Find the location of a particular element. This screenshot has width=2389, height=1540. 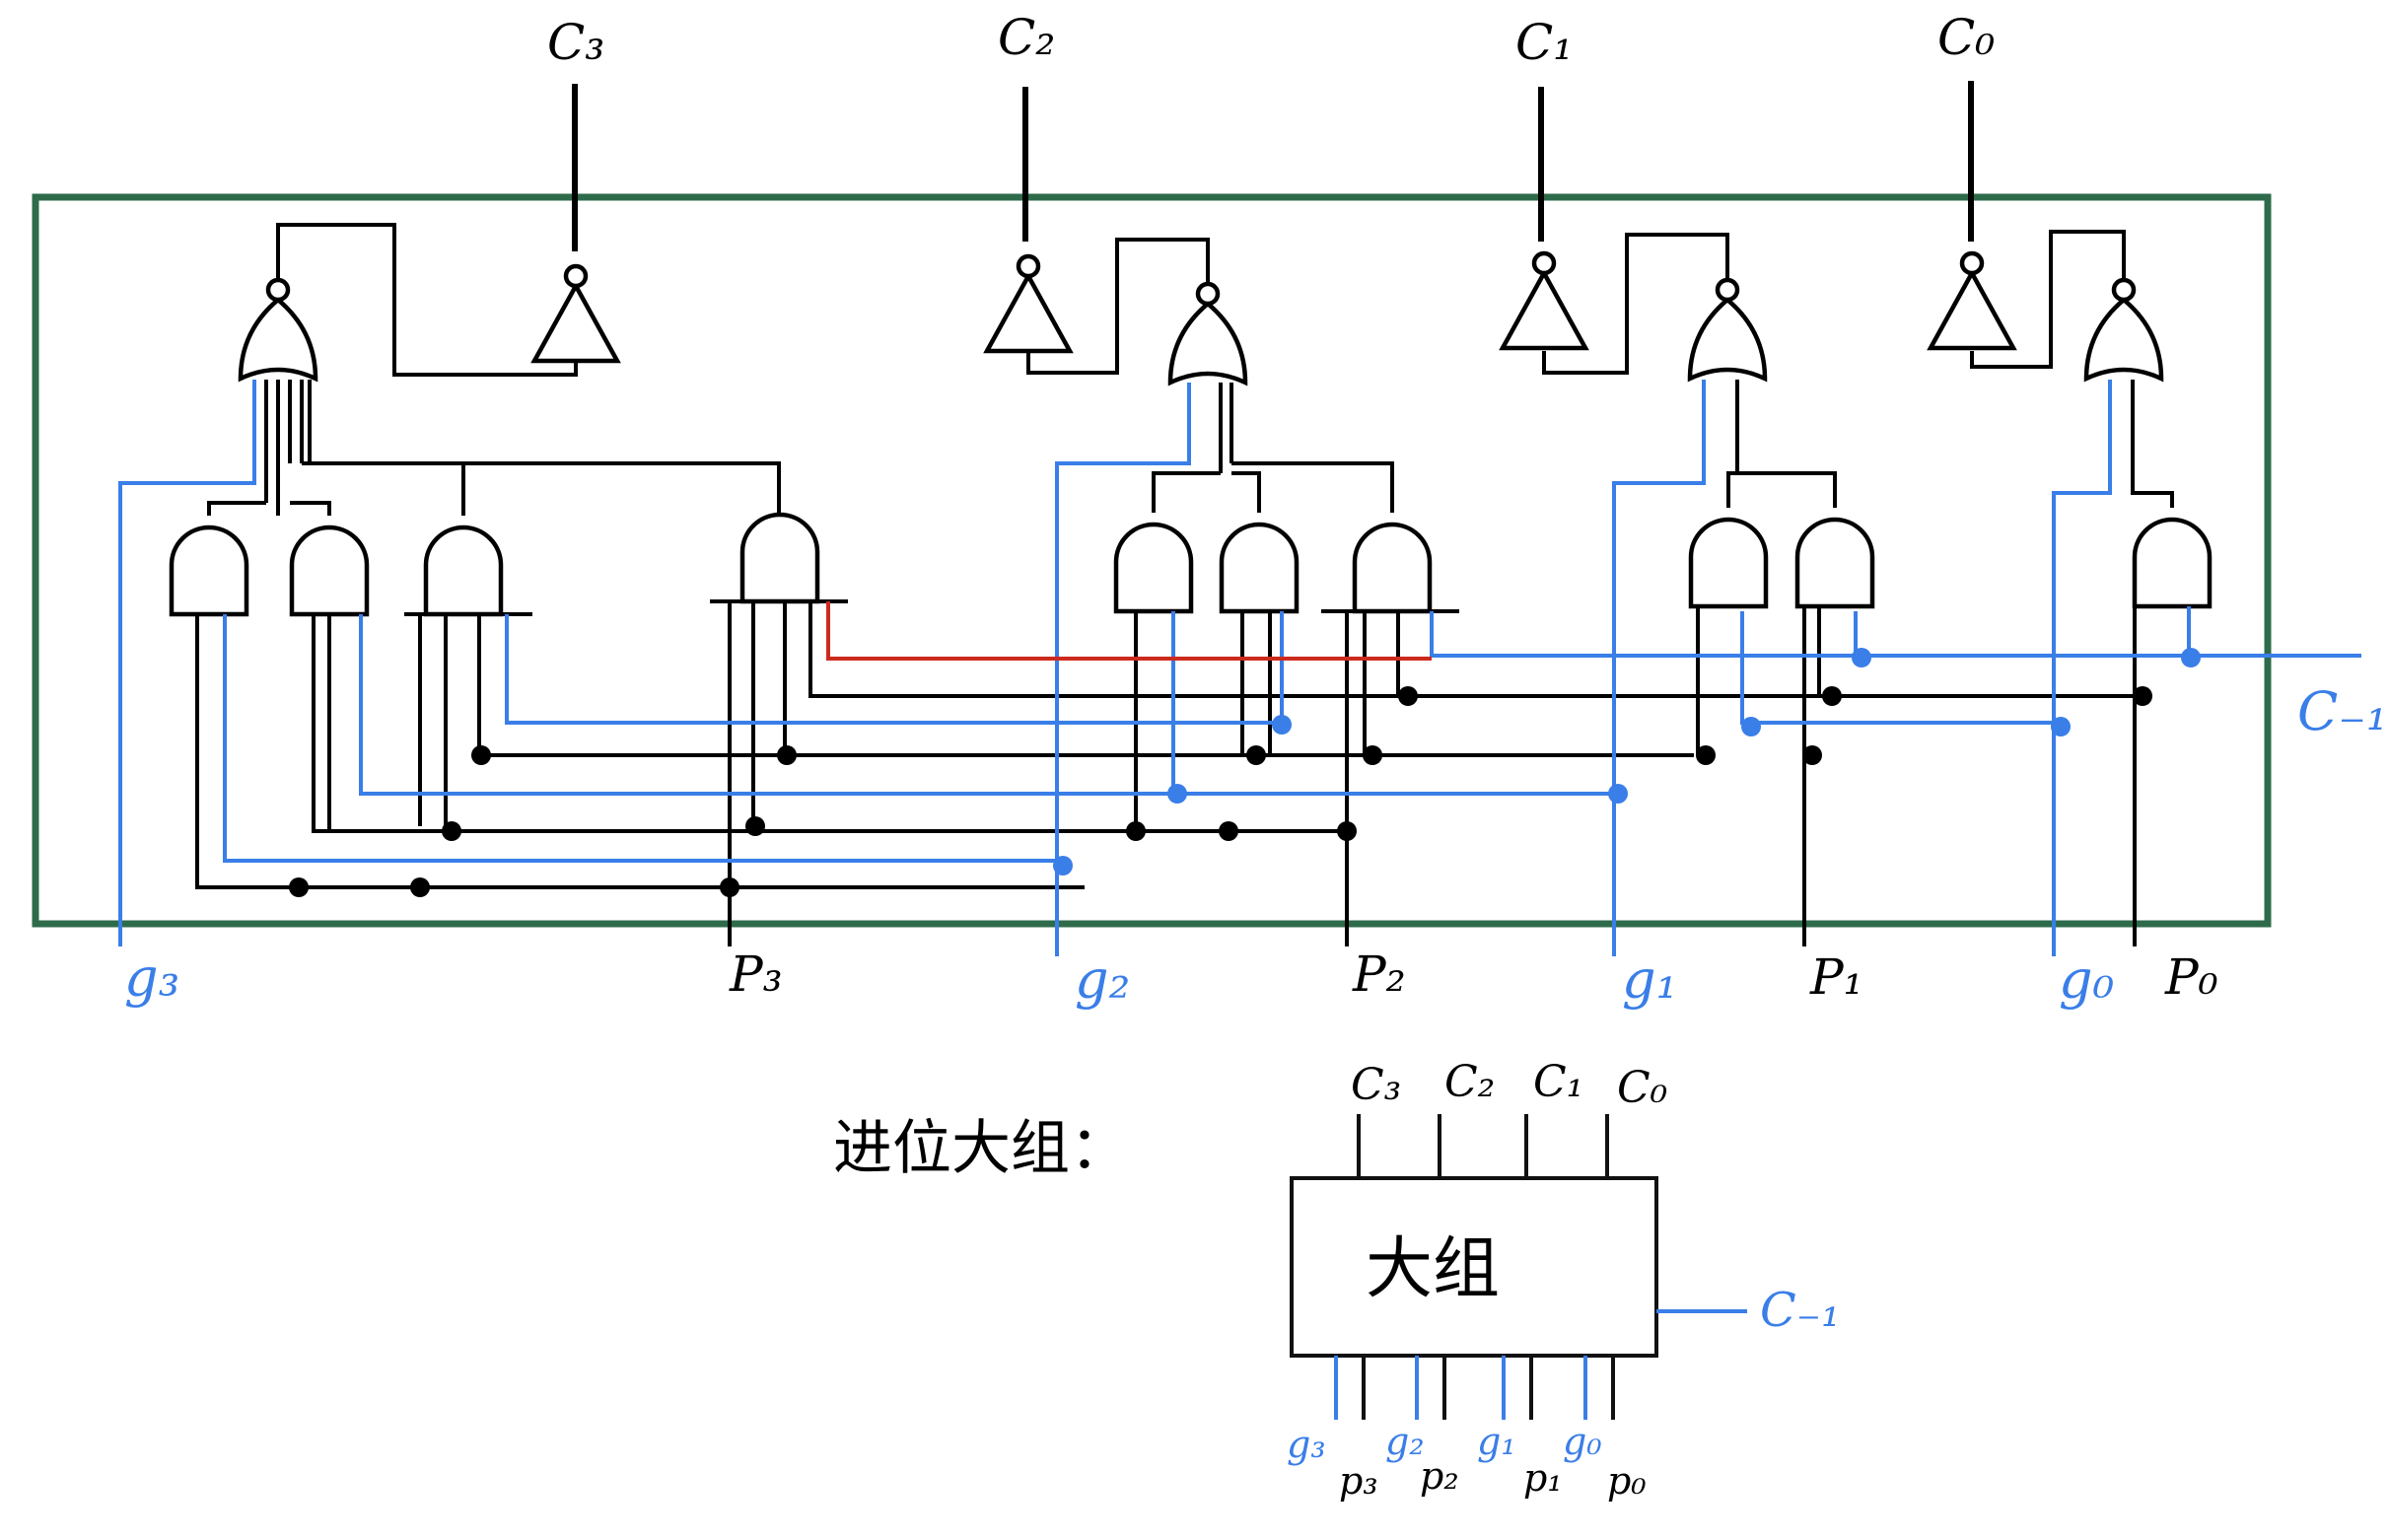

not-gate-c0 is located at coordinates (1972, 300).